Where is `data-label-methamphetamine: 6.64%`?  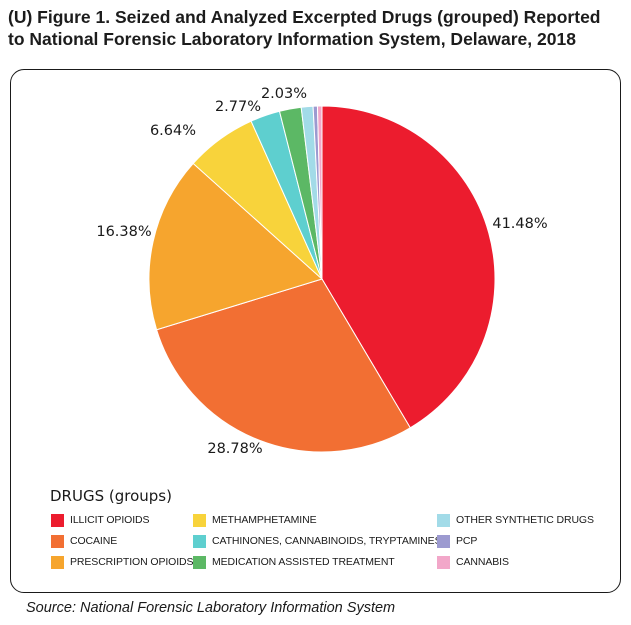 data-label-methamphetamine: 6.64% is located at coordinates (173, 131).